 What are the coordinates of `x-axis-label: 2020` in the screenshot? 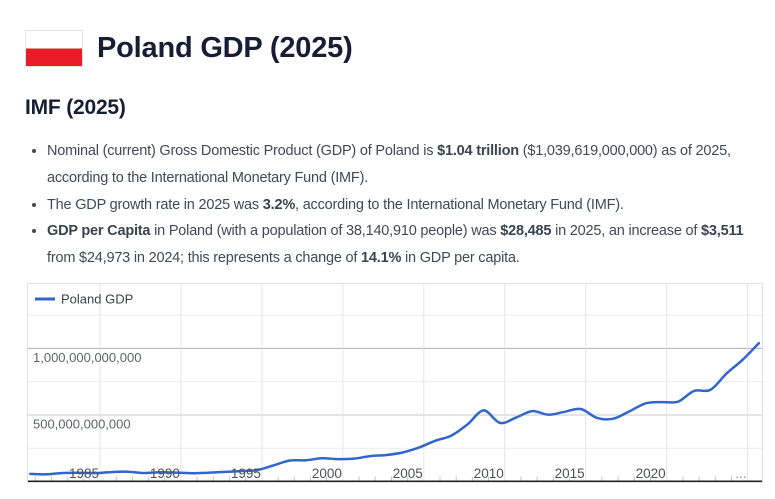 It's located at (651, 473).